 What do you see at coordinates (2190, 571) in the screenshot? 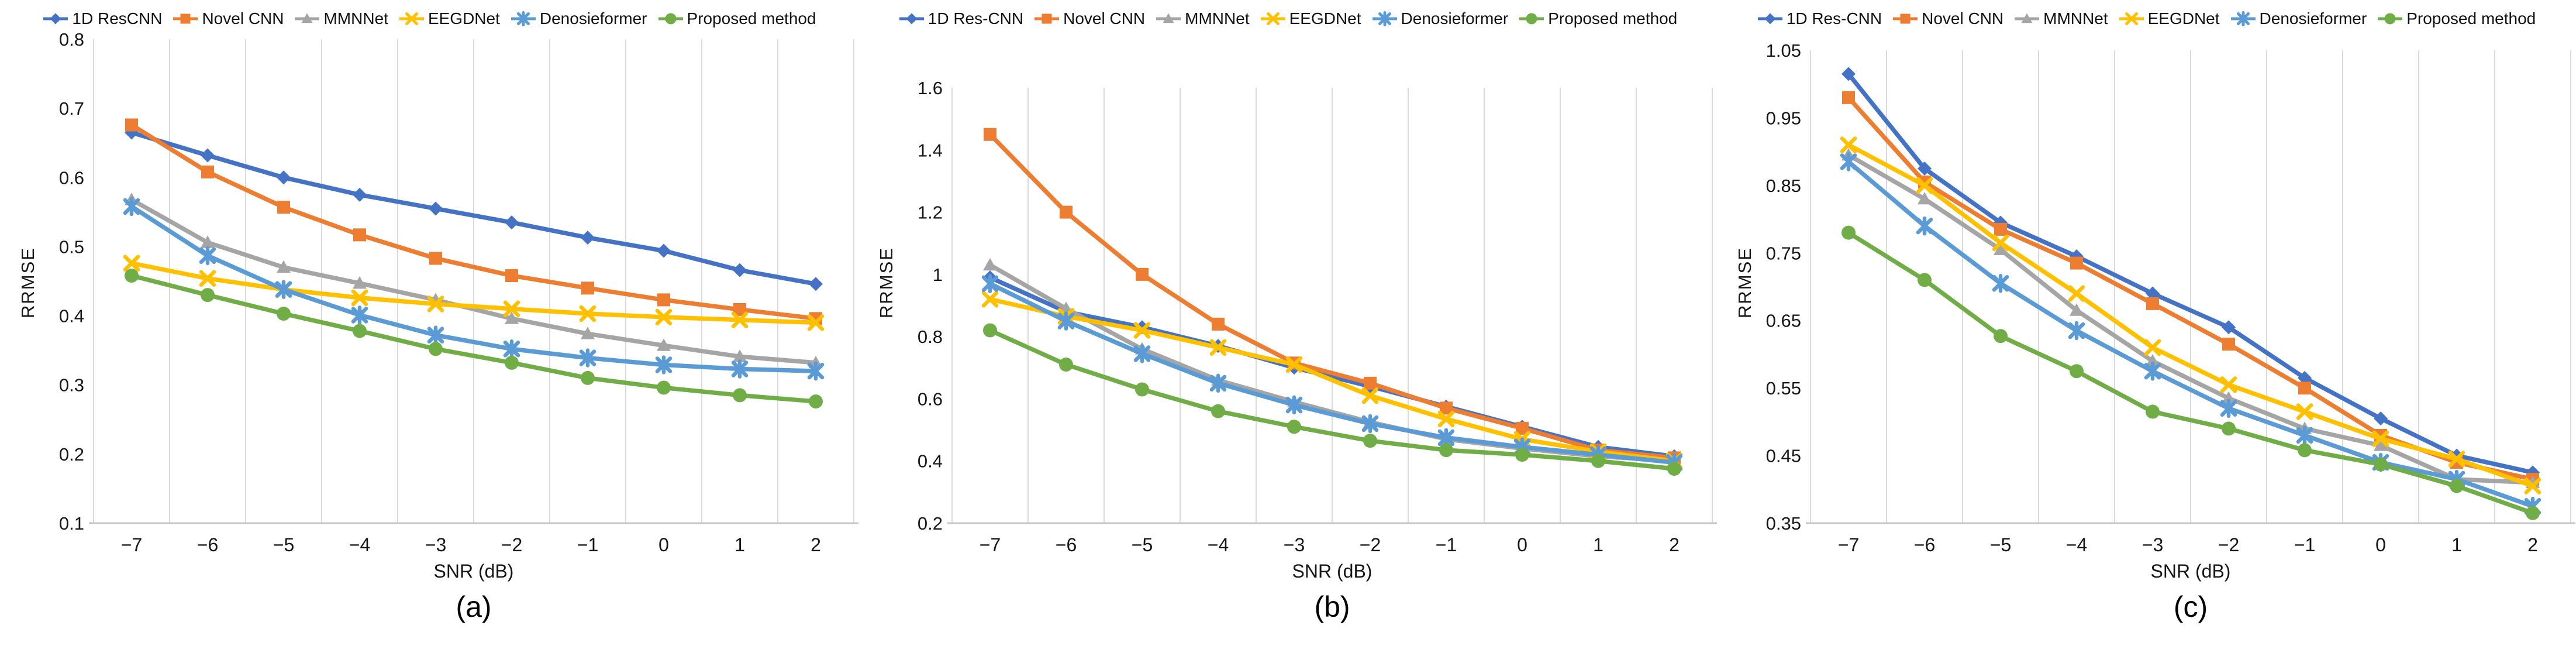
I see `chart-c-x-axis-title: SNR (dB)` at bounding box center [2190, 571].